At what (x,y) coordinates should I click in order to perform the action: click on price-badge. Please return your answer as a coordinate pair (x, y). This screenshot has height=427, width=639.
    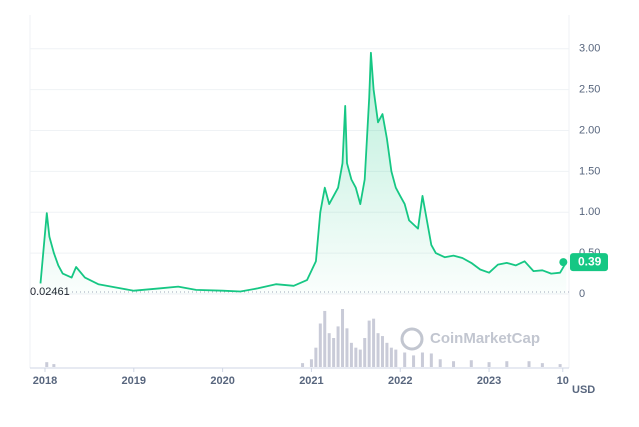
    Looking at the image, I should click on (589, 262).